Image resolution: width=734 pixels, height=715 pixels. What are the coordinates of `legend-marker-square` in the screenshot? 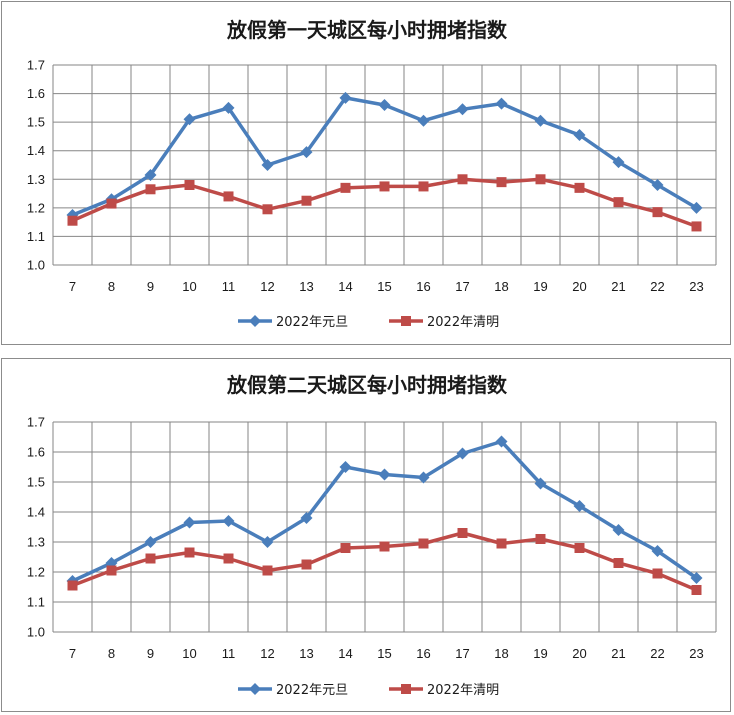 It's located at (406, 321).